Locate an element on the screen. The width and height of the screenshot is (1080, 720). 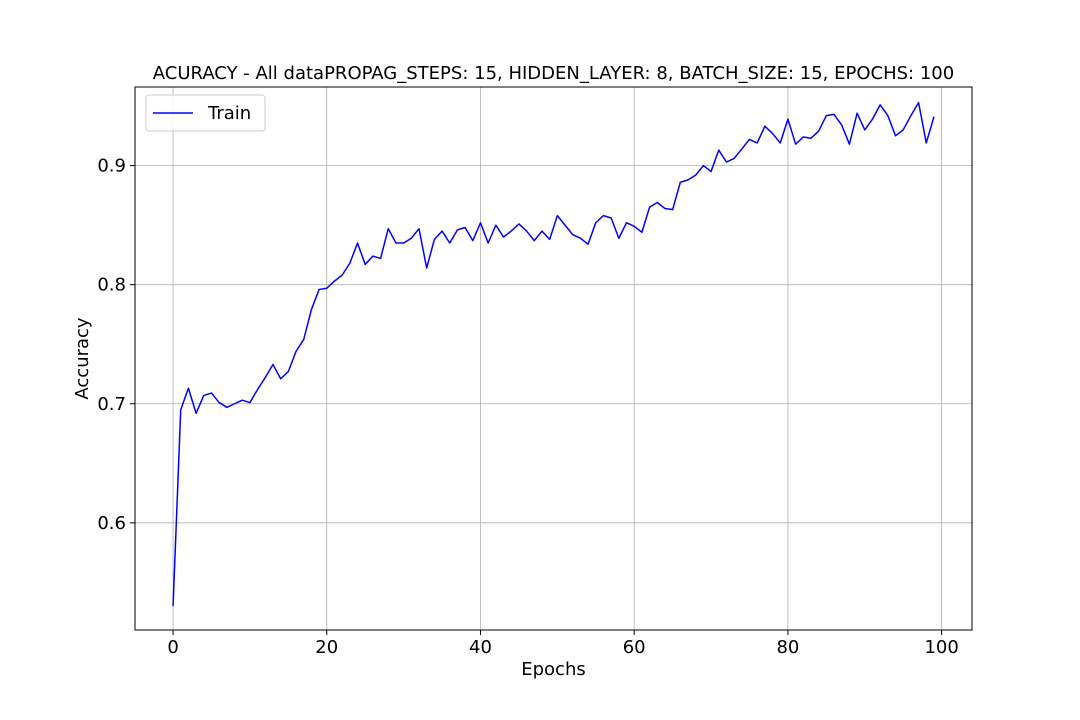
legend-box is located at coordinates (205, 113).